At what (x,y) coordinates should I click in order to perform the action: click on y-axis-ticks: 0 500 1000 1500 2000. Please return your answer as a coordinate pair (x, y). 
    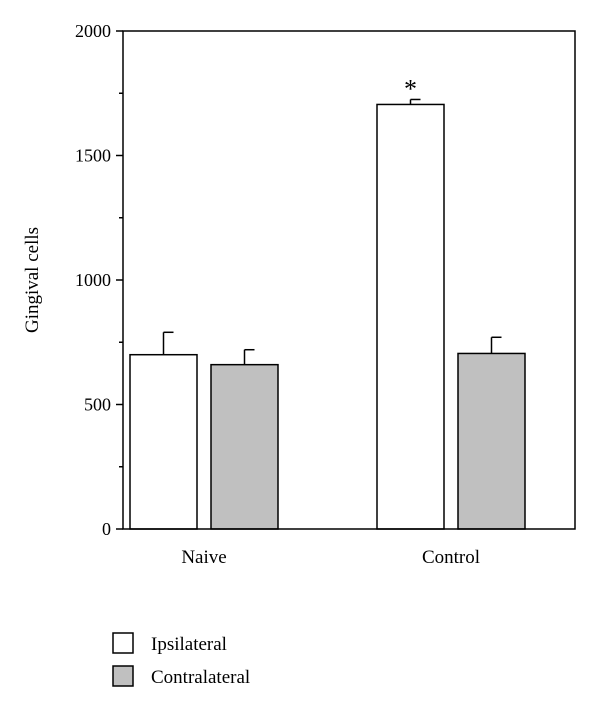
    Looking at the image, I should click on (99, 280).